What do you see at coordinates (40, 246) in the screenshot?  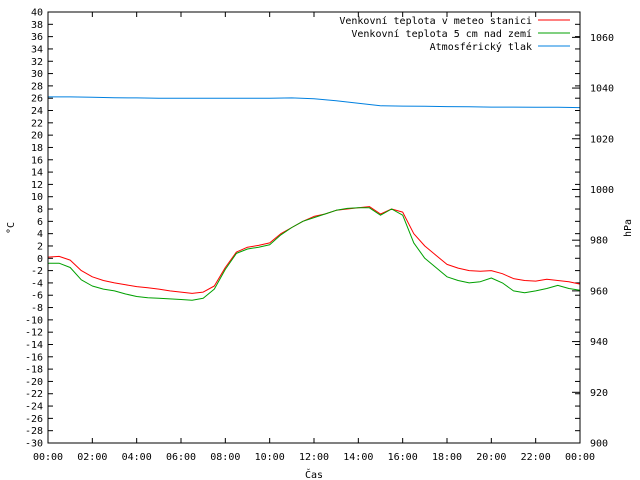 I see `y-tick-label: 2` at bounding box center [40, 246].